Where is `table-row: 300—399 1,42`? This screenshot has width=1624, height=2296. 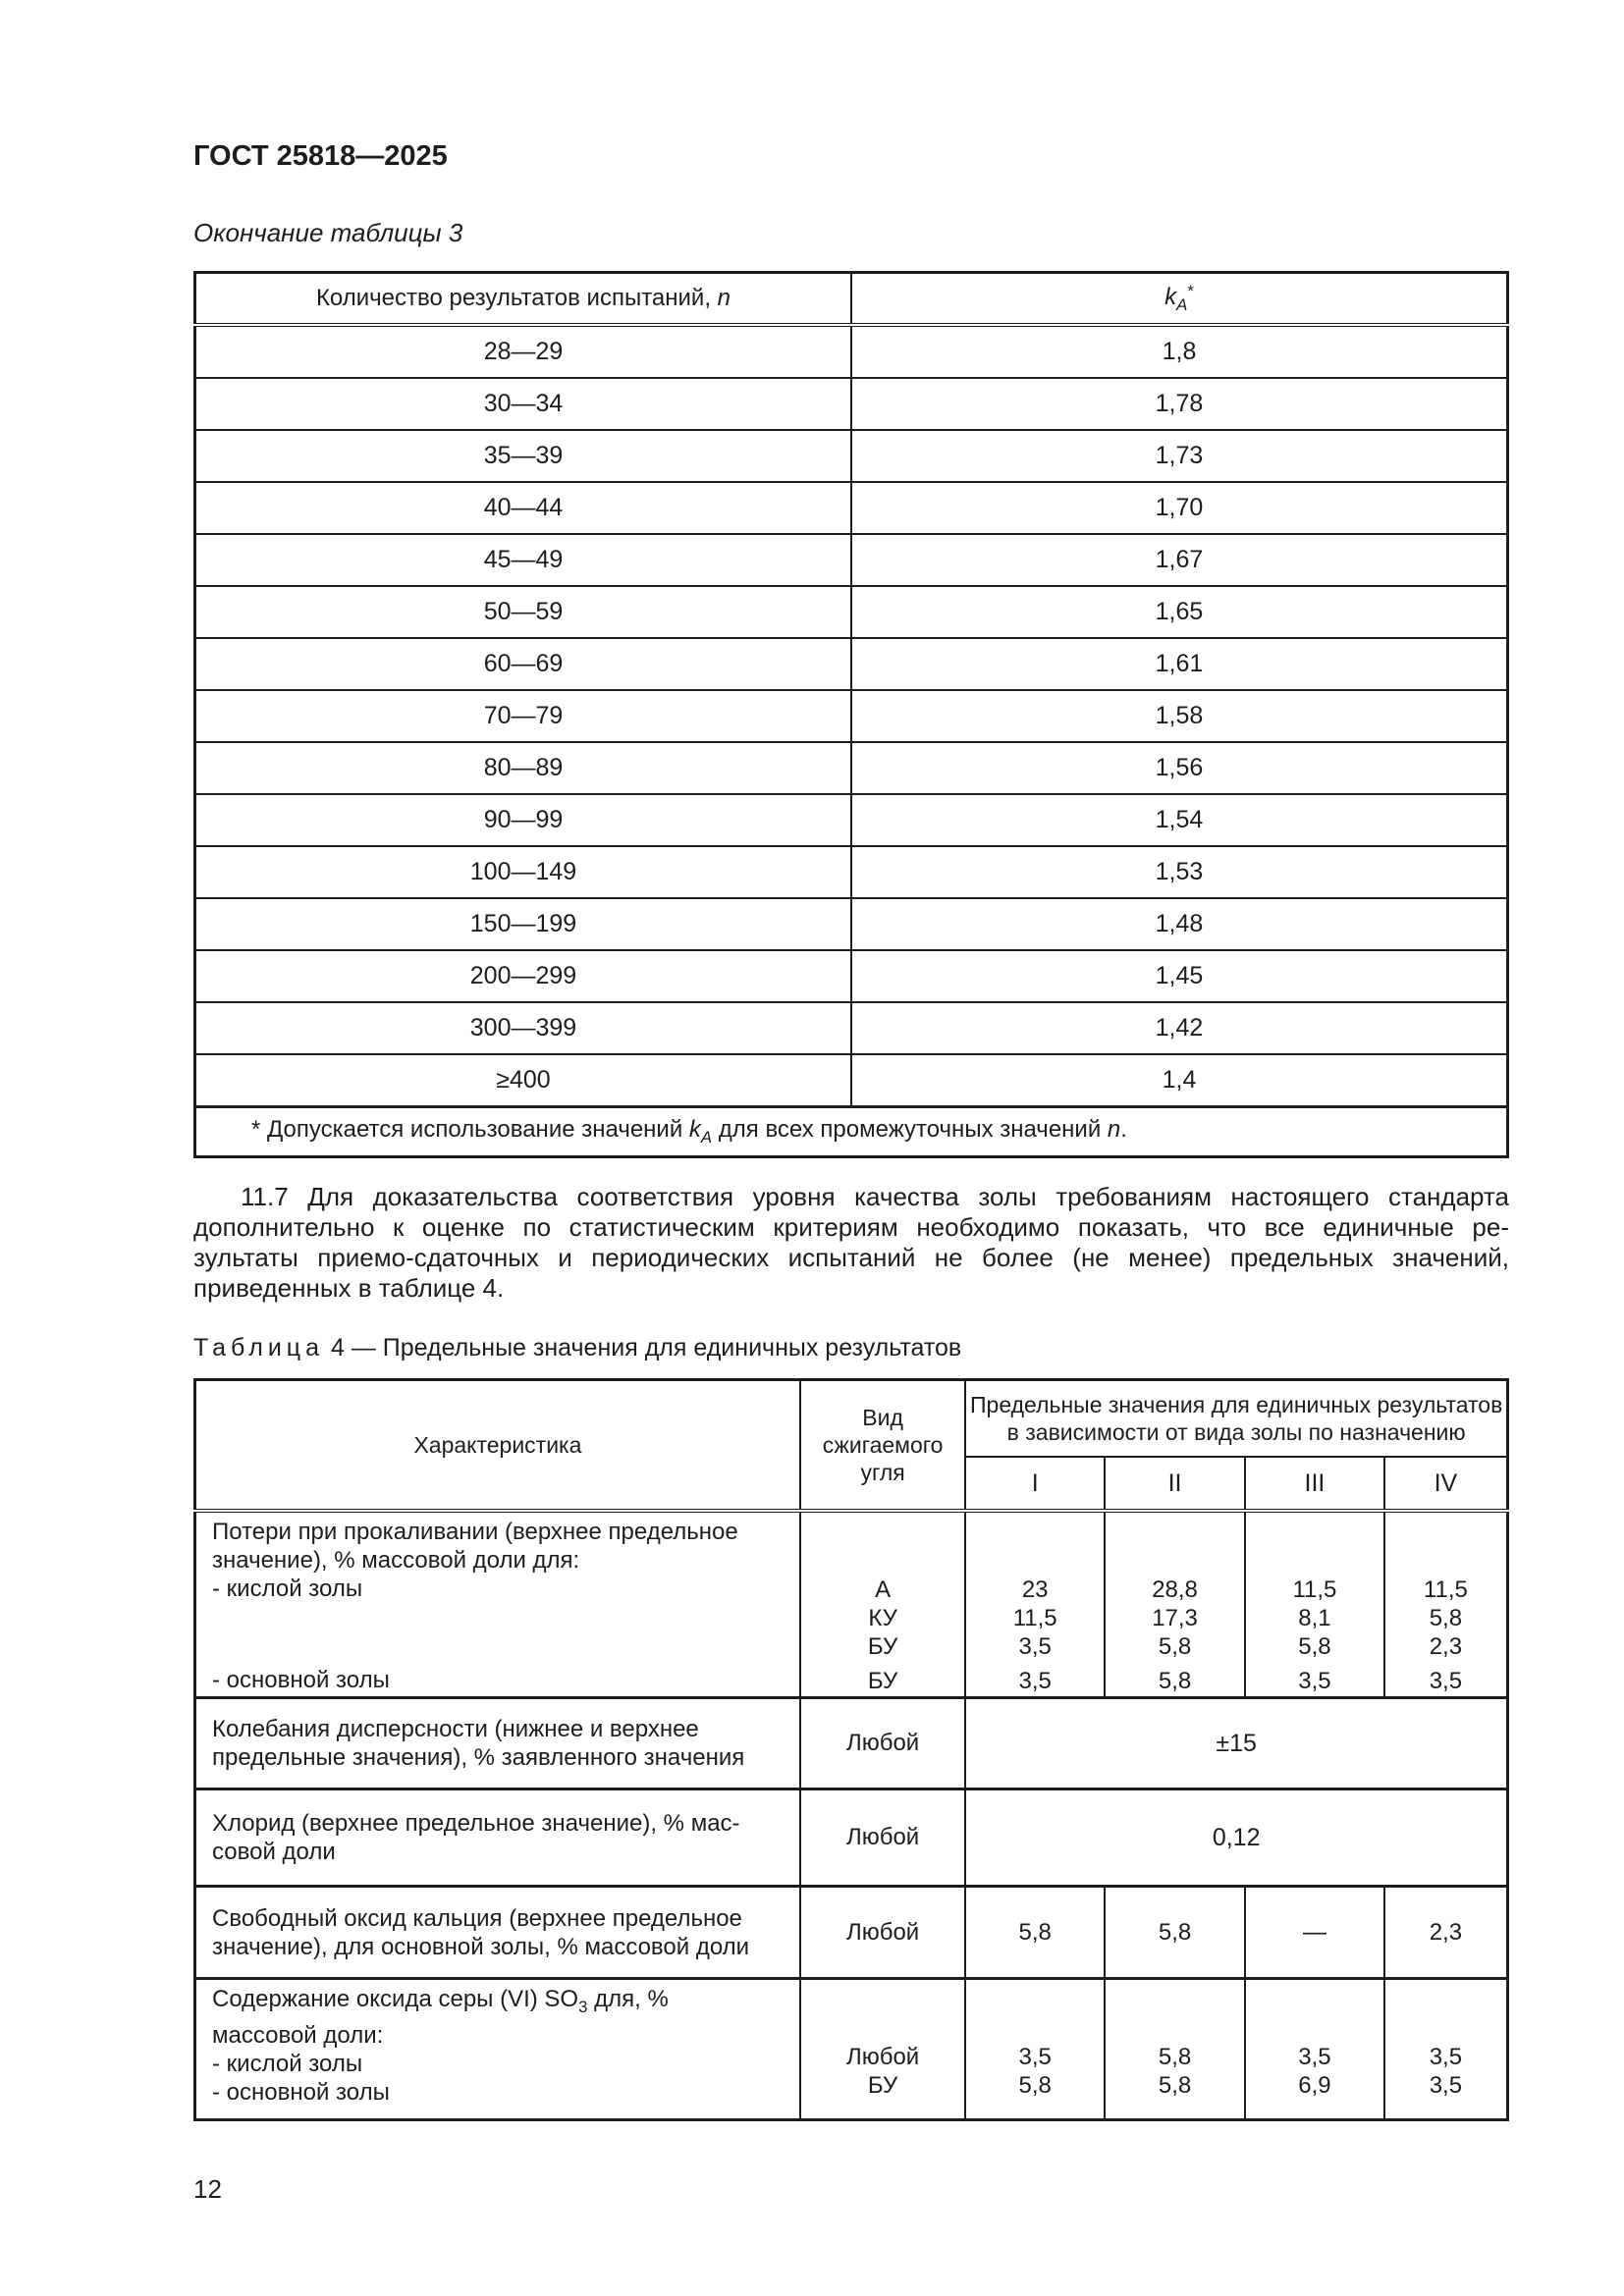
table-row: 300—399 1,42 is located at coordinates (851, 1028).